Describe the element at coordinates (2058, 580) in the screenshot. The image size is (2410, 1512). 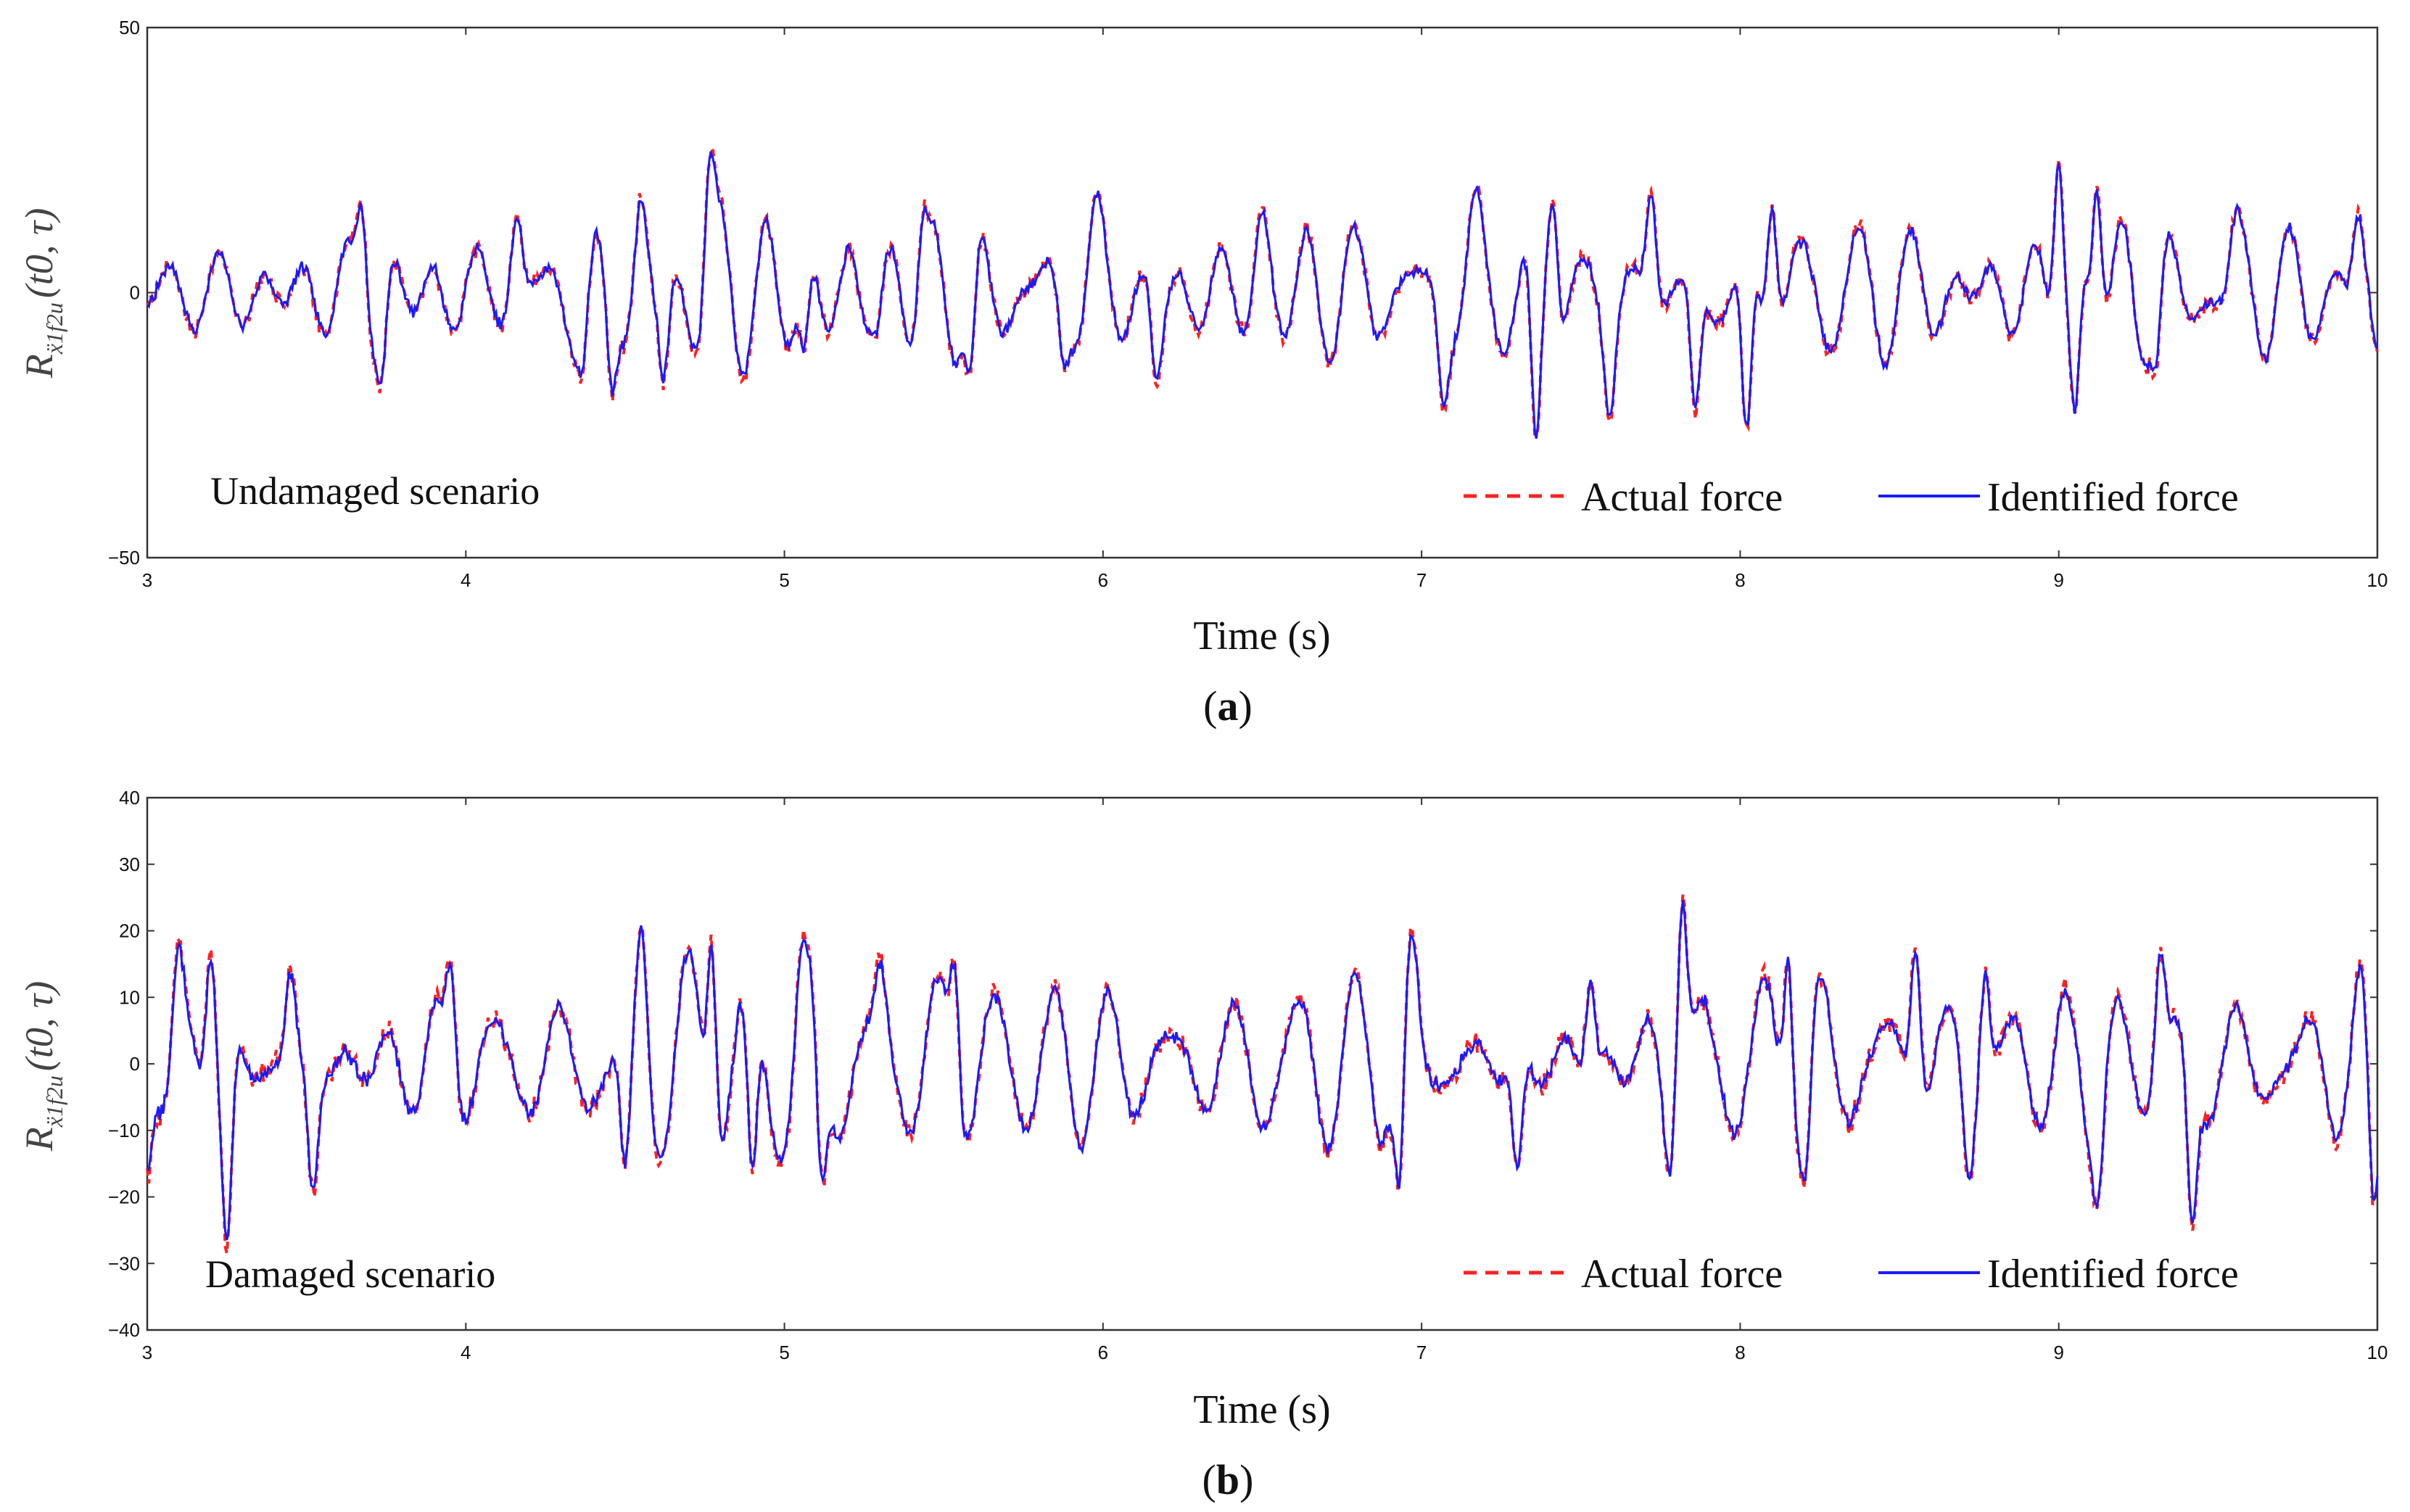
I see `x-tick-label-a-9: 9` at that location.